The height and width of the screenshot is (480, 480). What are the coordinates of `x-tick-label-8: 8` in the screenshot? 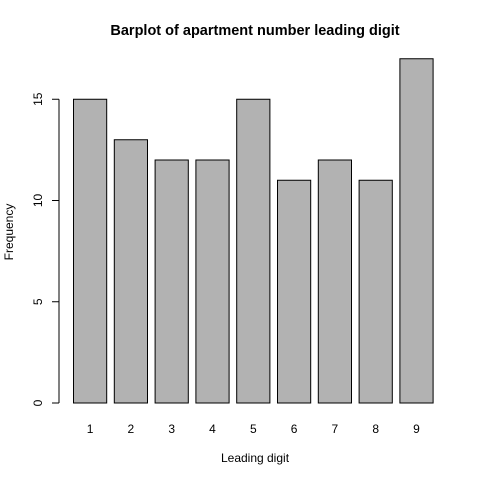 It's located at (375, 429).